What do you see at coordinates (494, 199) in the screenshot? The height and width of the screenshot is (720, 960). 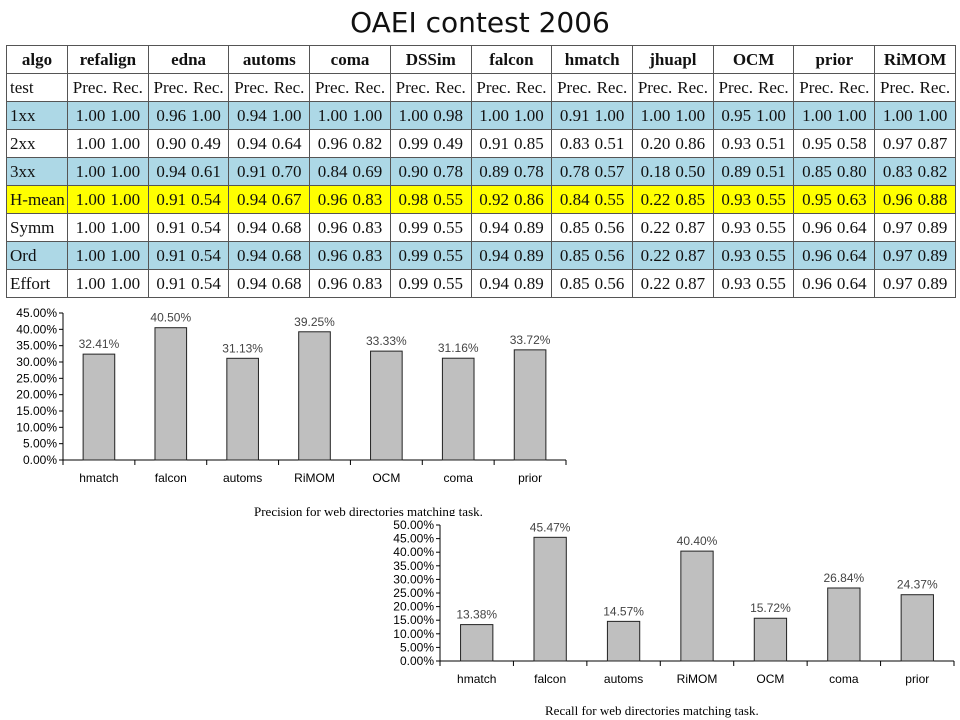 I see `precision-value: 0.92` at bounding box center [494, 199].